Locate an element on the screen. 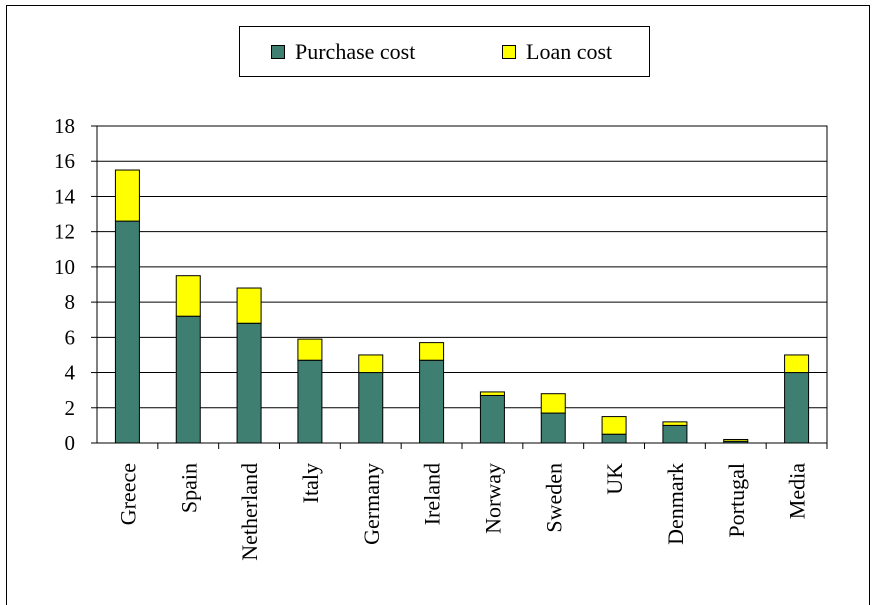  y-tick-label: 2 is located at coordinates (70, 408).